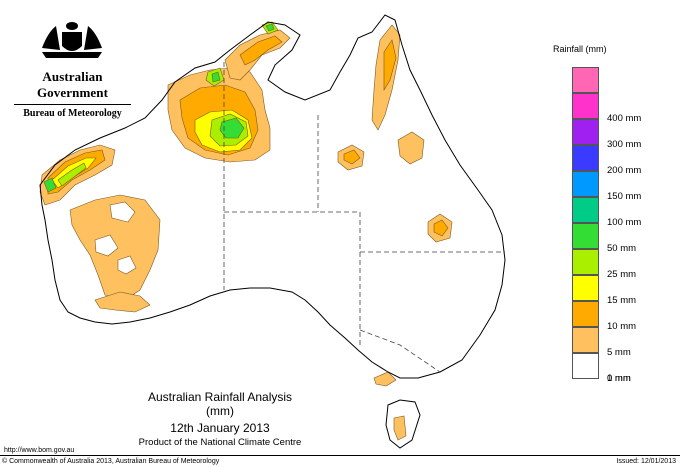 This screenshot has width=680, height=467. I want to click on legend-row: 0 mm, so click(622, 389).